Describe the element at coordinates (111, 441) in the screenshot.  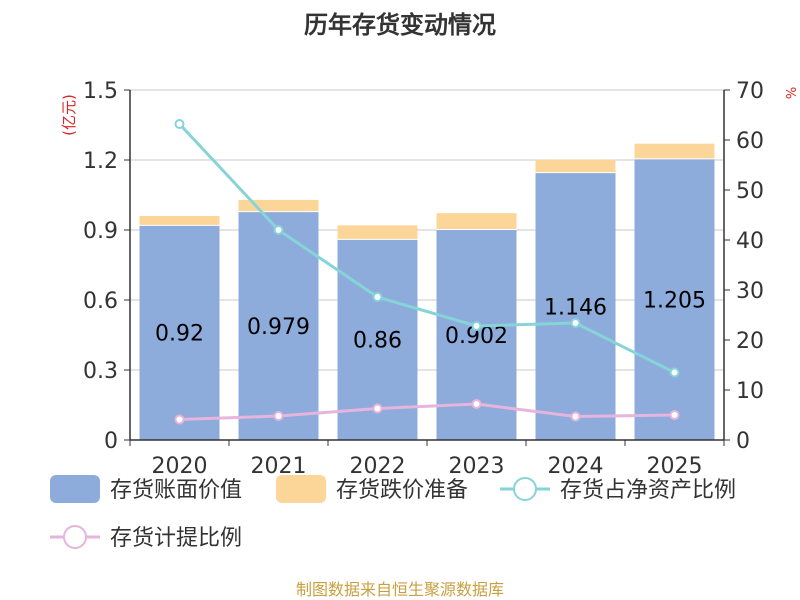
I see `left-axis-tick-label: 0` at that location.